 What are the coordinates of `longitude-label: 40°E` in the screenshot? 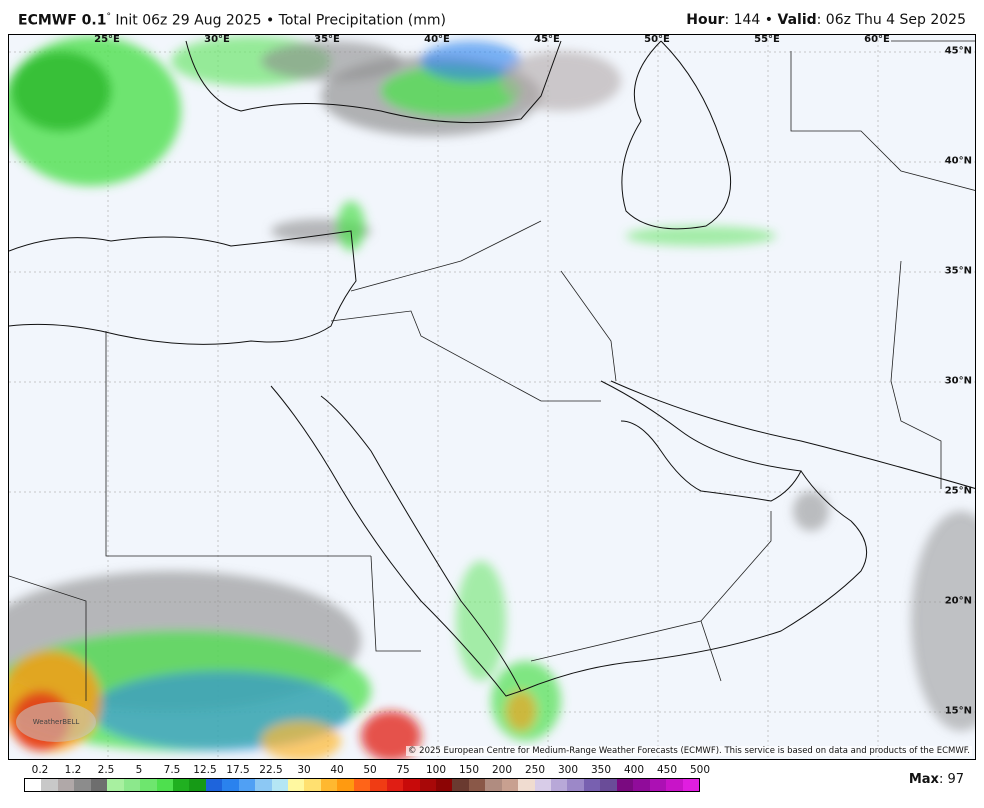 It's located at (437, 39).